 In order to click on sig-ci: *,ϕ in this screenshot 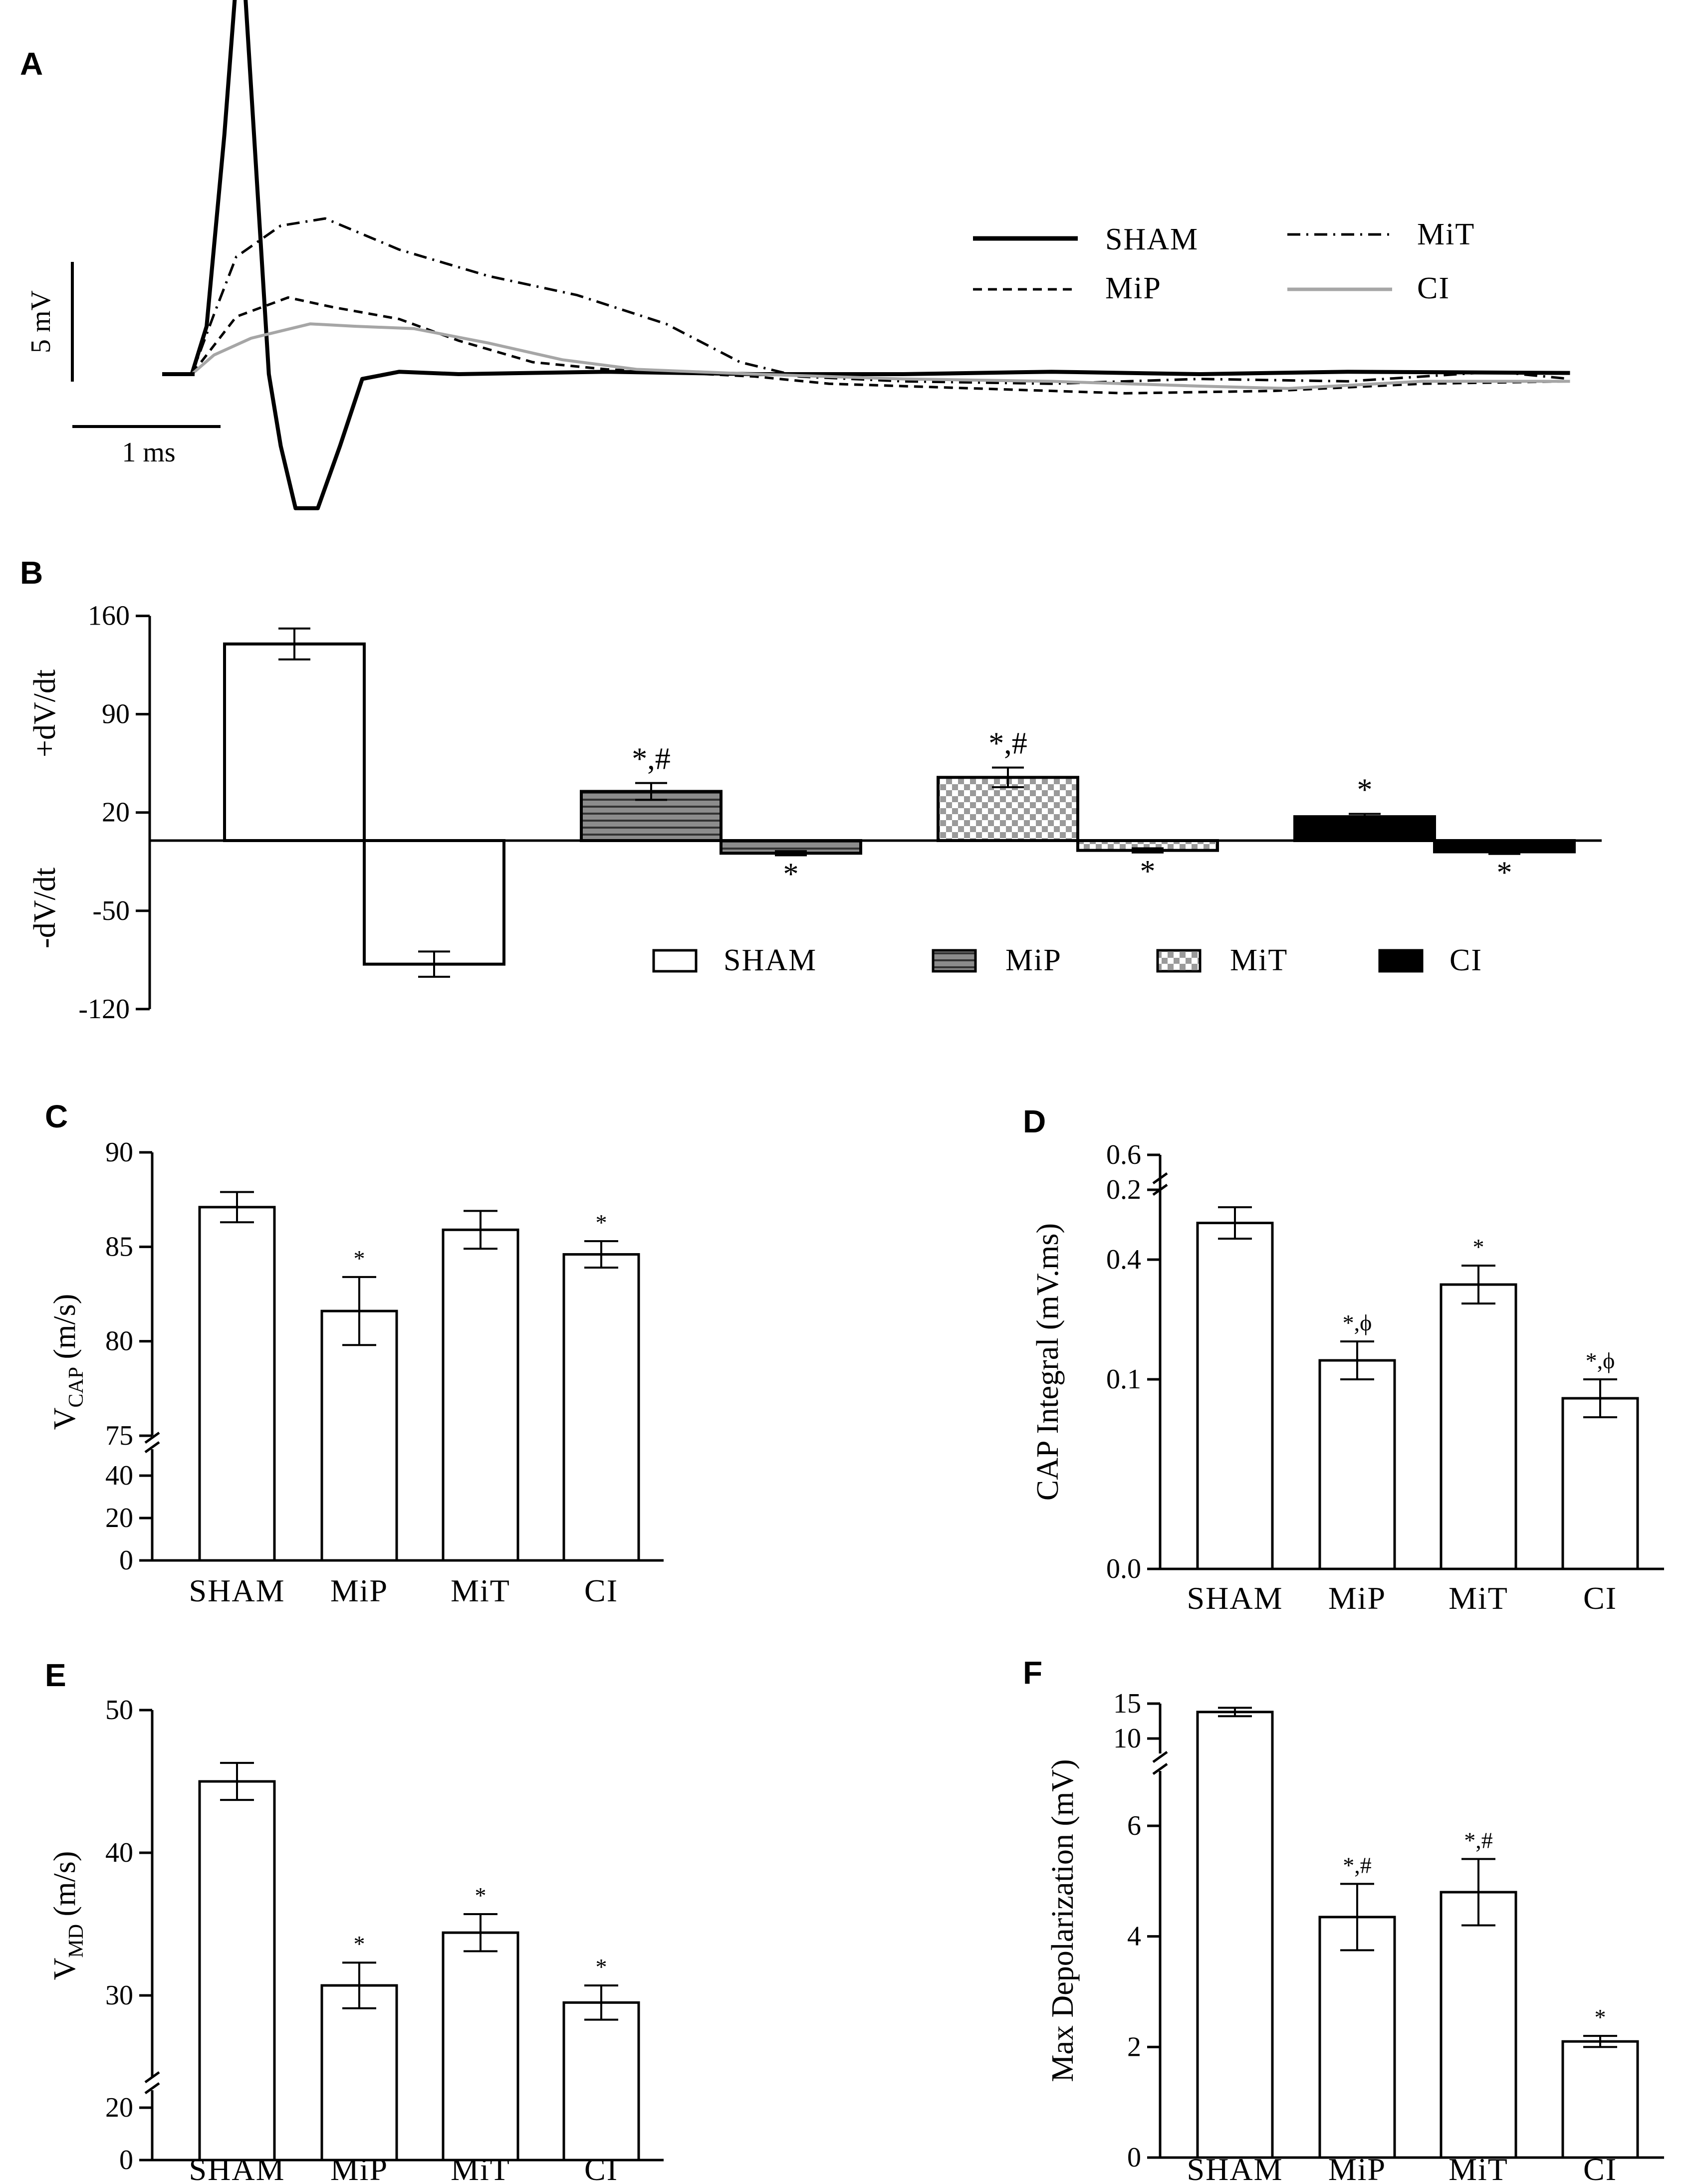, I will do `click(1600, 1360)`.